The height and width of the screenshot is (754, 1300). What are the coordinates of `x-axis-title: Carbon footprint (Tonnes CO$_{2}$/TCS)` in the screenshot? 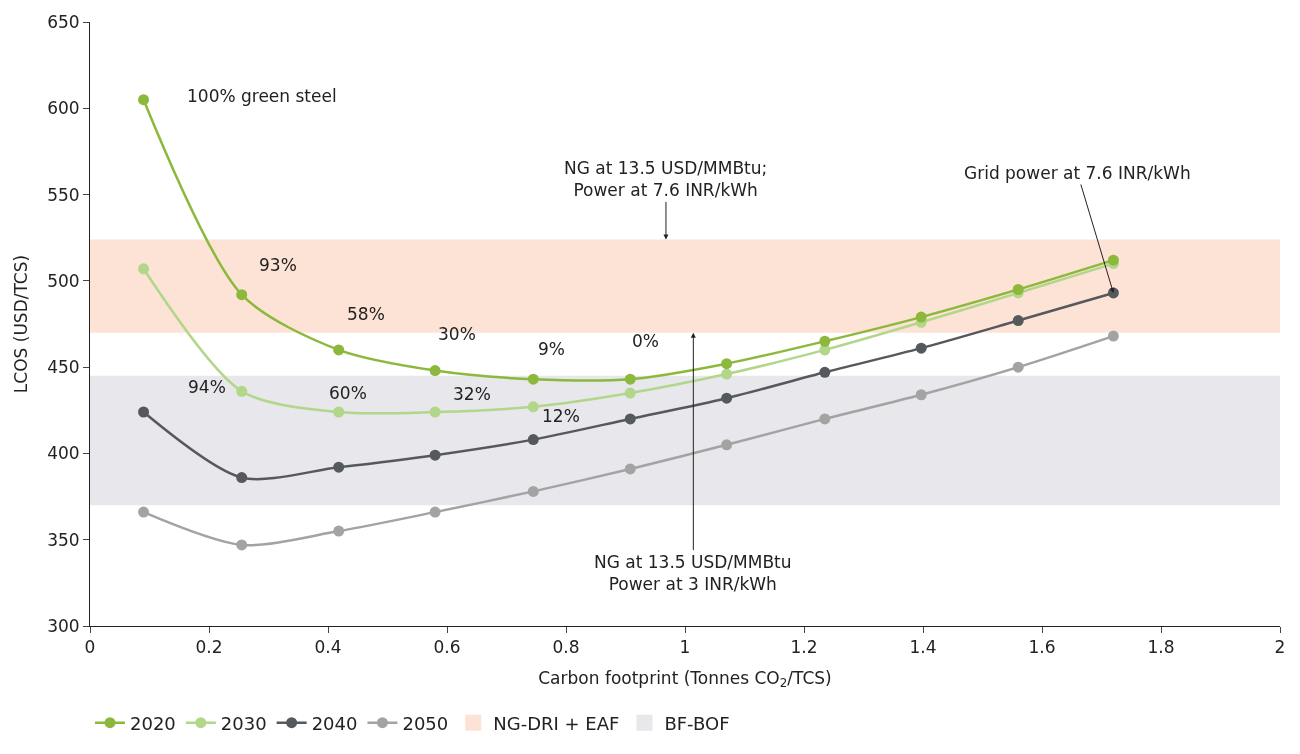 It's located at (685, 679).